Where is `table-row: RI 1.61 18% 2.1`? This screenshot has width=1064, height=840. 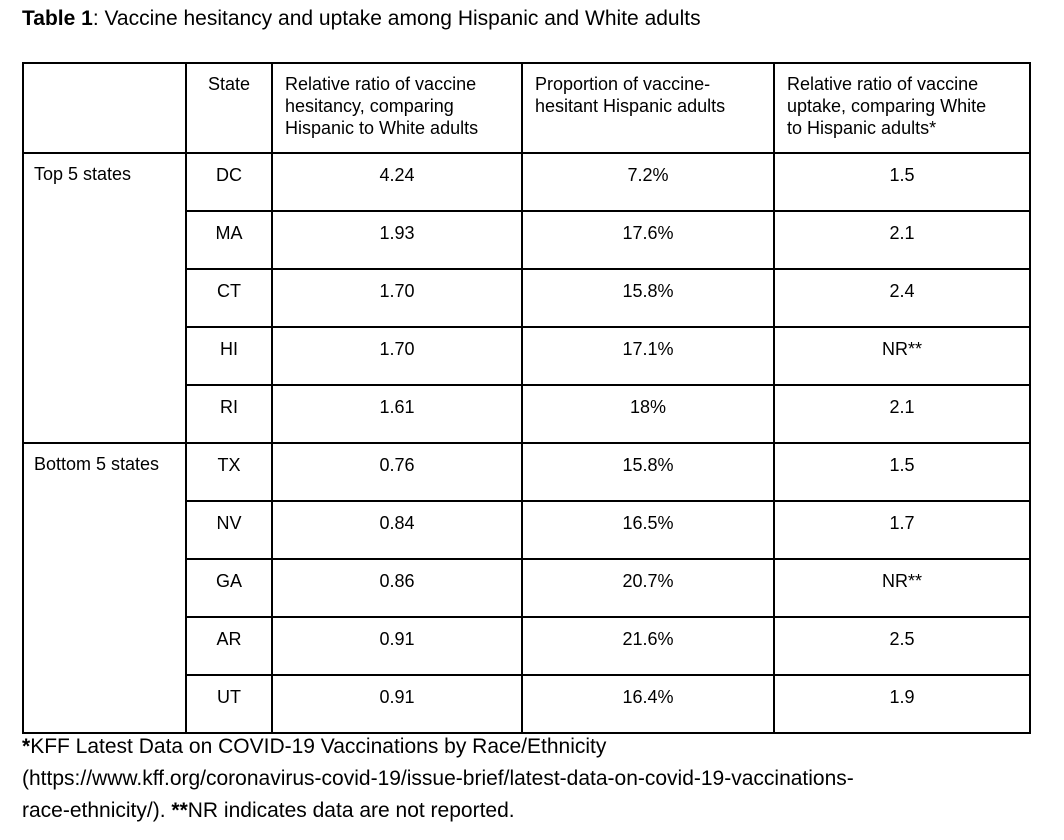
table-row: RI 1.61 18% 2.1 is located at coordinates (527, 414).